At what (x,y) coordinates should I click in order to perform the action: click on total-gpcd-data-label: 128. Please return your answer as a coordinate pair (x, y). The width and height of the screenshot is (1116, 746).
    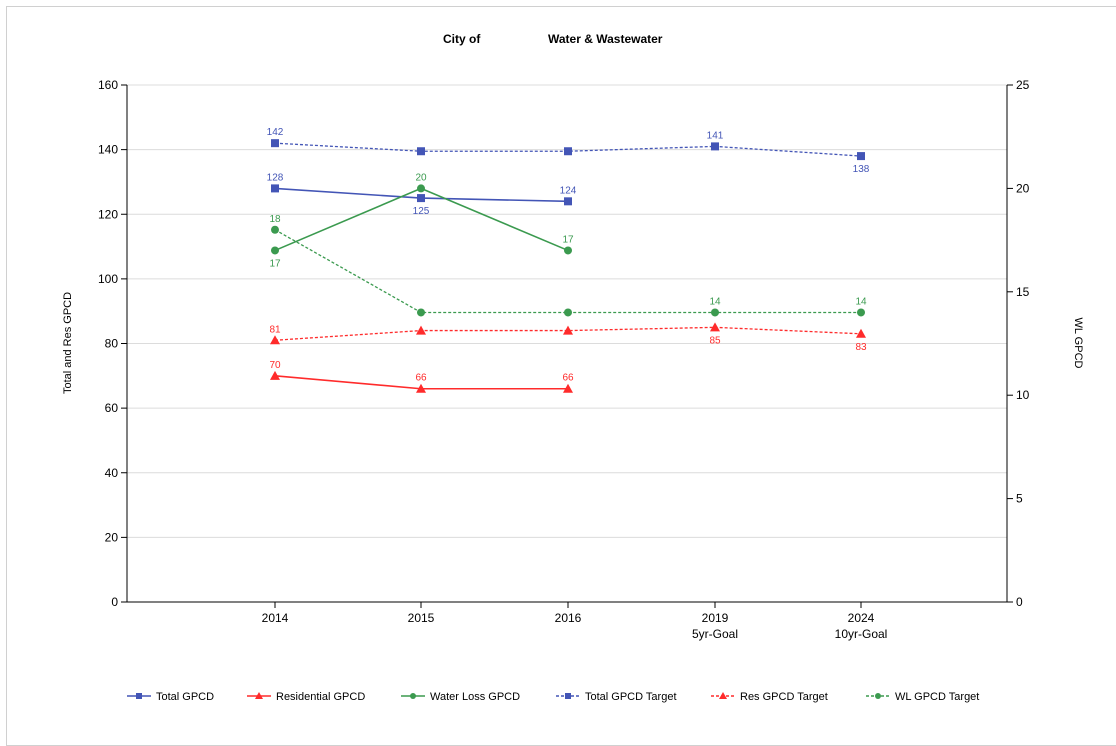
    Looking at the image, I should click on (275, 177).